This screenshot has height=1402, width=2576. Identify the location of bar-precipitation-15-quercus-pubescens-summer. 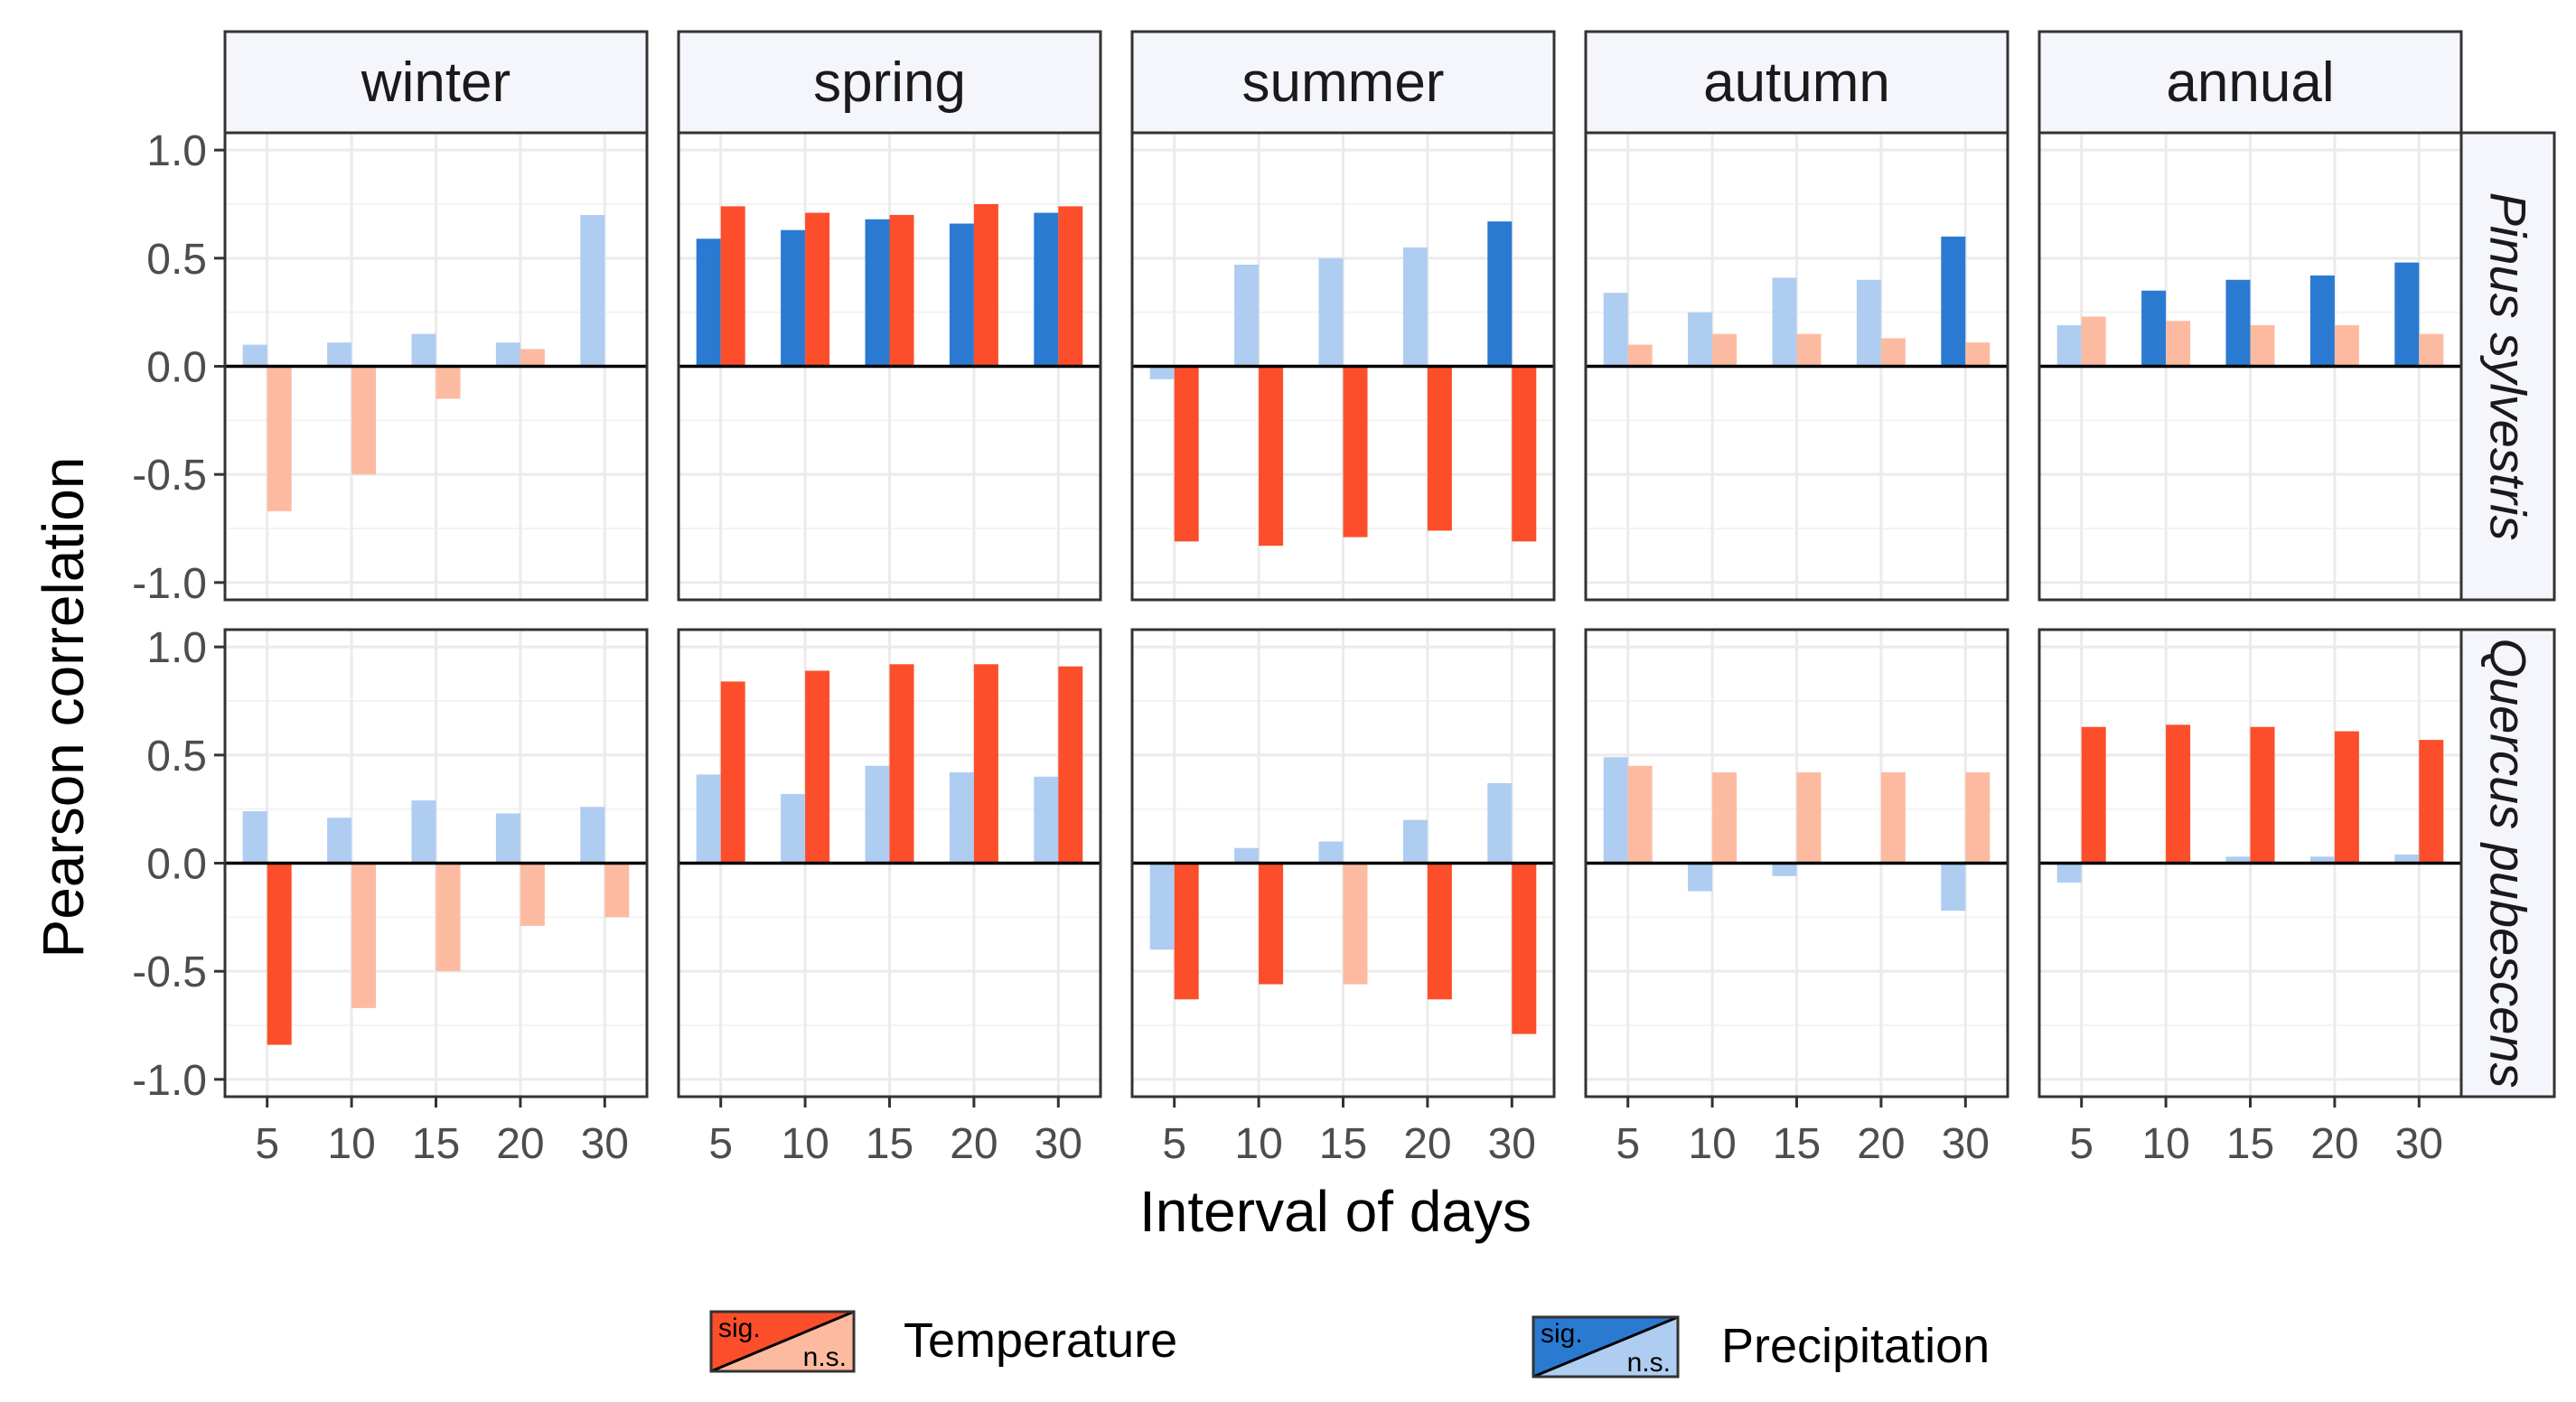
(1331, 853).